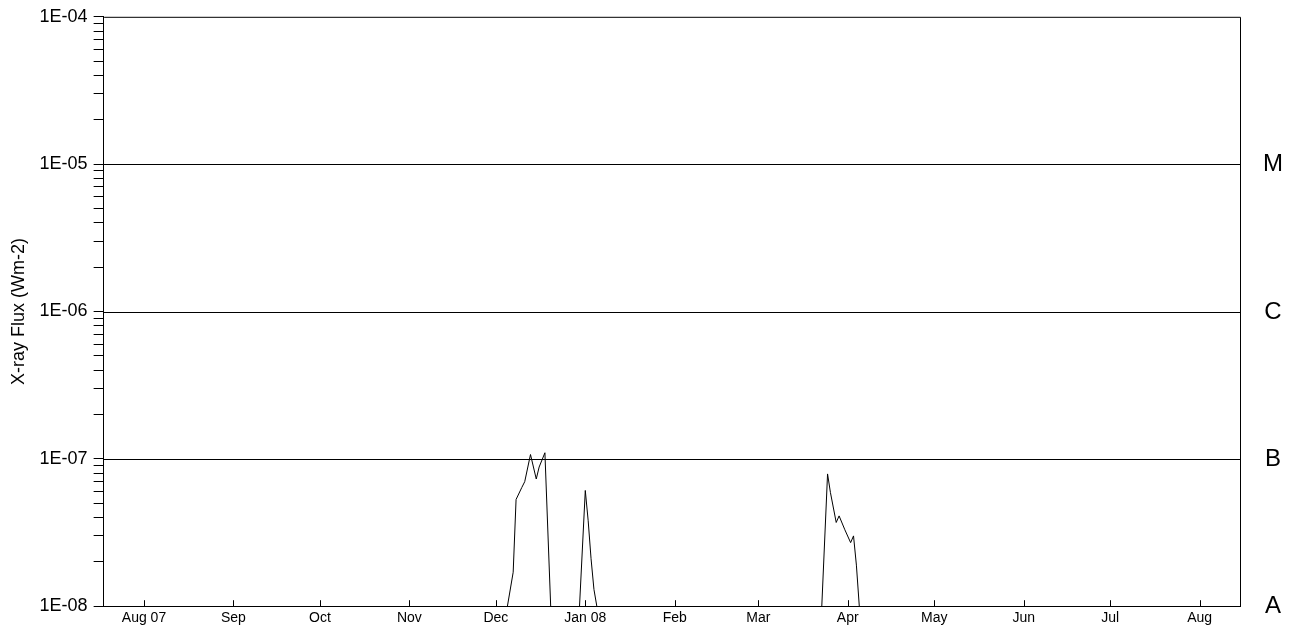 The image size is (1292, 635). I want to click on y-tick-label: 1E-07, so click(63, 457).